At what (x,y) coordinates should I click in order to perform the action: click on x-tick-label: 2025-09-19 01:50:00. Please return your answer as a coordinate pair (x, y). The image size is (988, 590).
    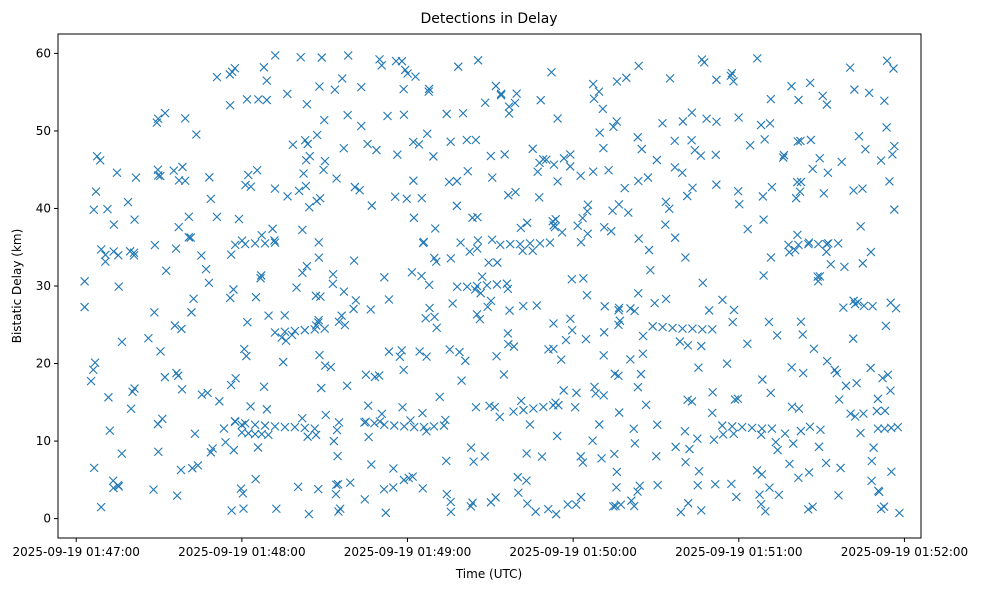
    Looking at the image, I should click on (572, 552).